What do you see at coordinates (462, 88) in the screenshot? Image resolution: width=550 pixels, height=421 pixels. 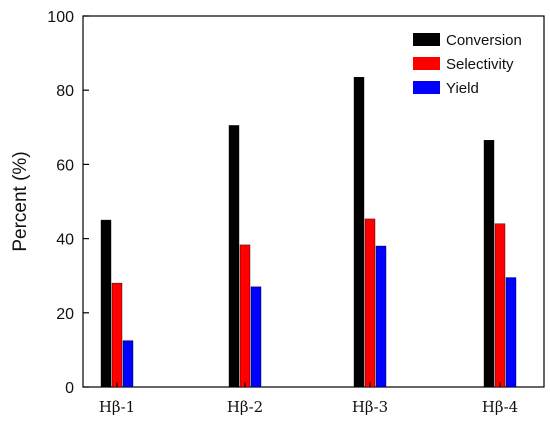 I see `legend-label-yield: Yield` at bounding box center [462, 88].